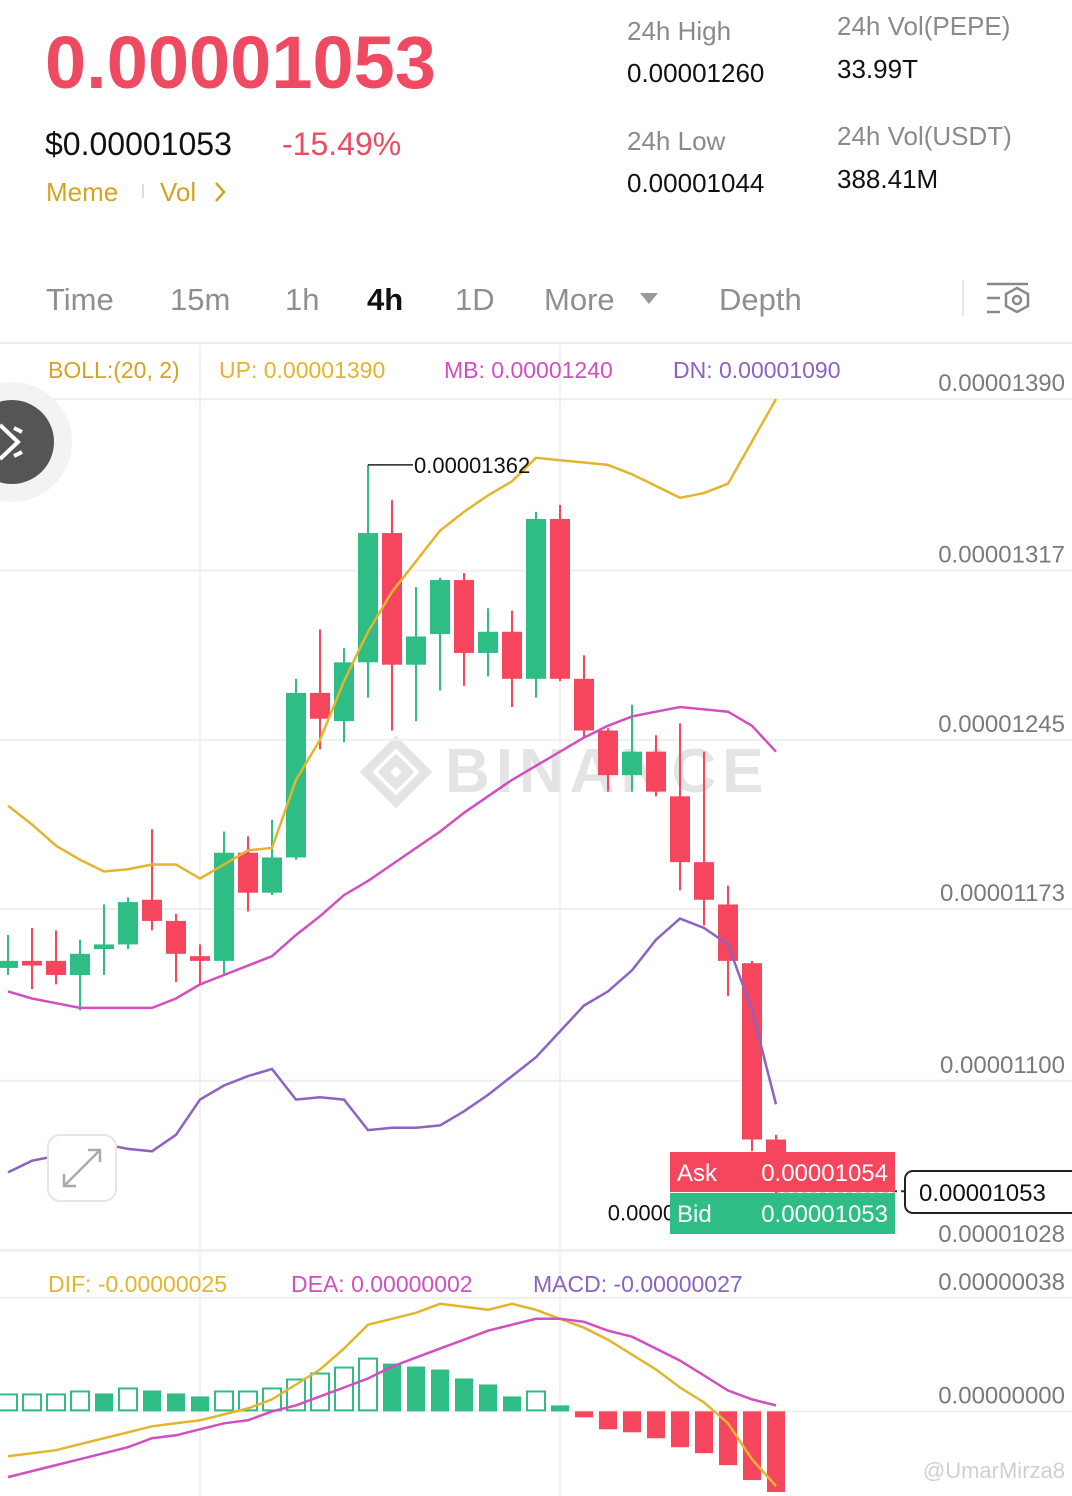 The image size is (1072, 1496). I want to click on tag: Meme, so click(82, 192).